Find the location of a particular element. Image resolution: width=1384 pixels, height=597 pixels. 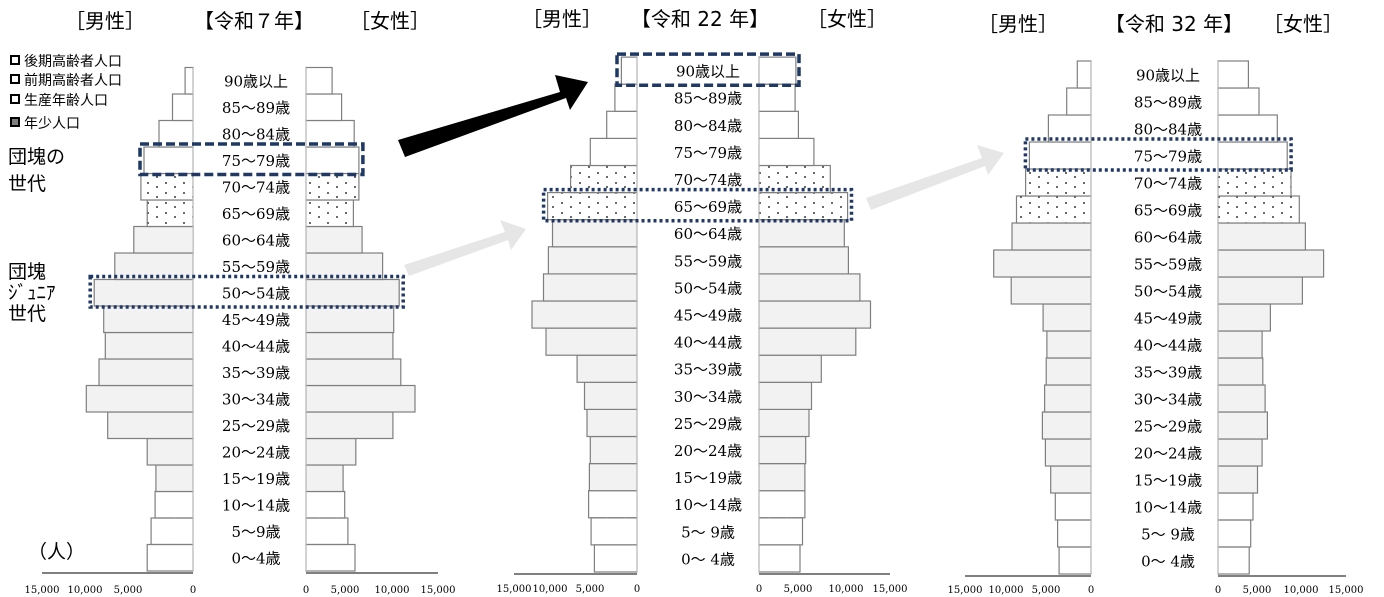

legend-label: 生産年齢人口 is located at coordinates (66, 101).